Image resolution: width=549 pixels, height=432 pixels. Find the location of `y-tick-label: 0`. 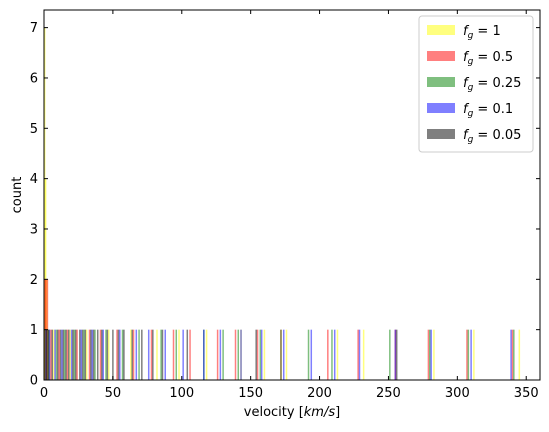

y-tick-label: 0 is located at coordinates (34, 381).